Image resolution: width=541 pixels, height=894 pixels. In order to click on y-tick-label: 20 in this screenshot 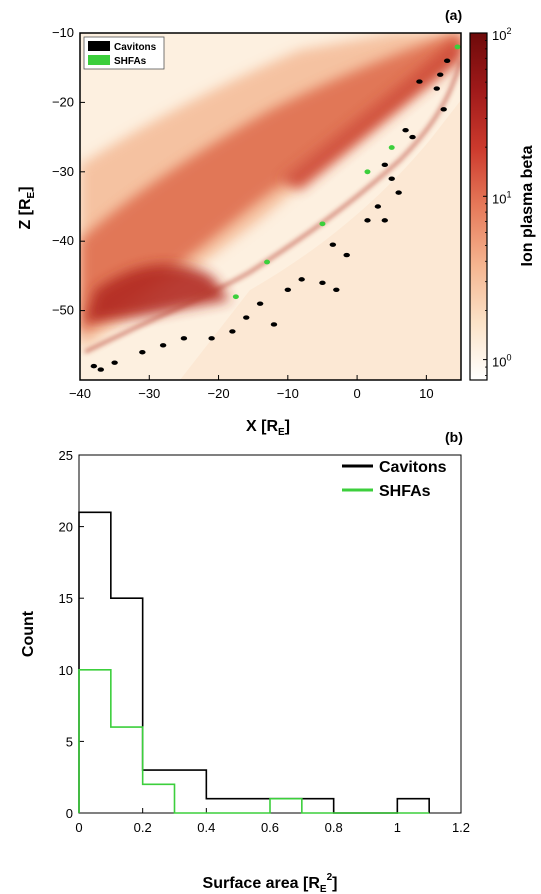, I will do `click(66, 527)`.